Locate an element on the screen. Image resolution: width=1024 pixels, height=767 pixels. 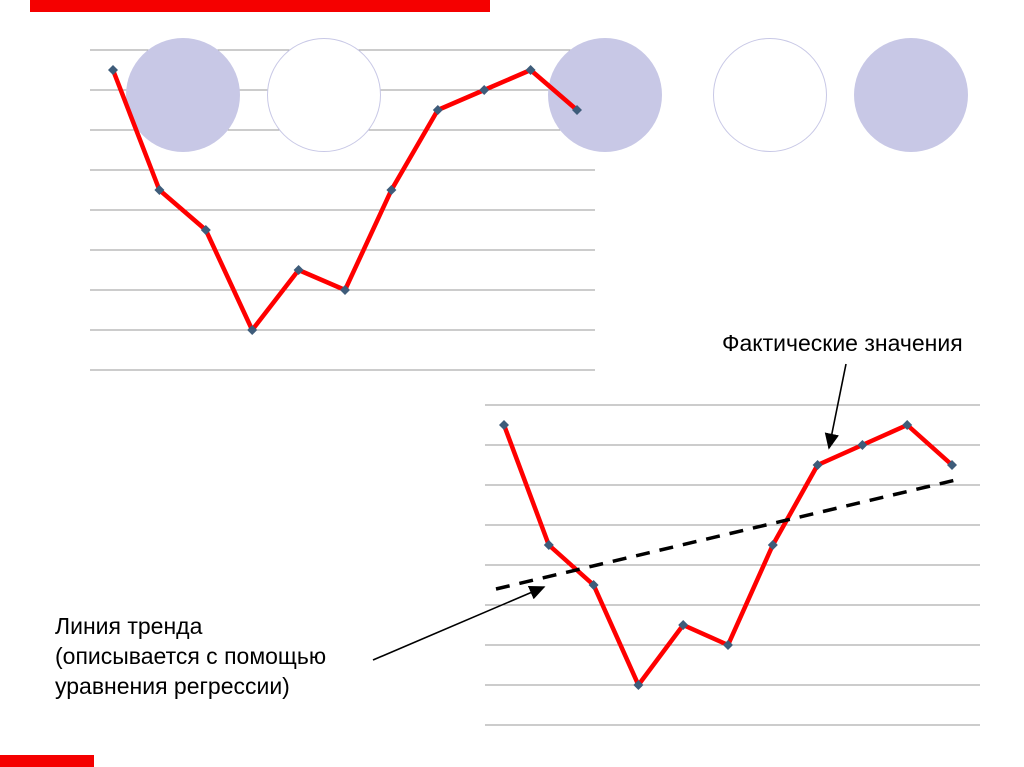
actual-values-label: Фактические значения is located at coordinates (842, 343).